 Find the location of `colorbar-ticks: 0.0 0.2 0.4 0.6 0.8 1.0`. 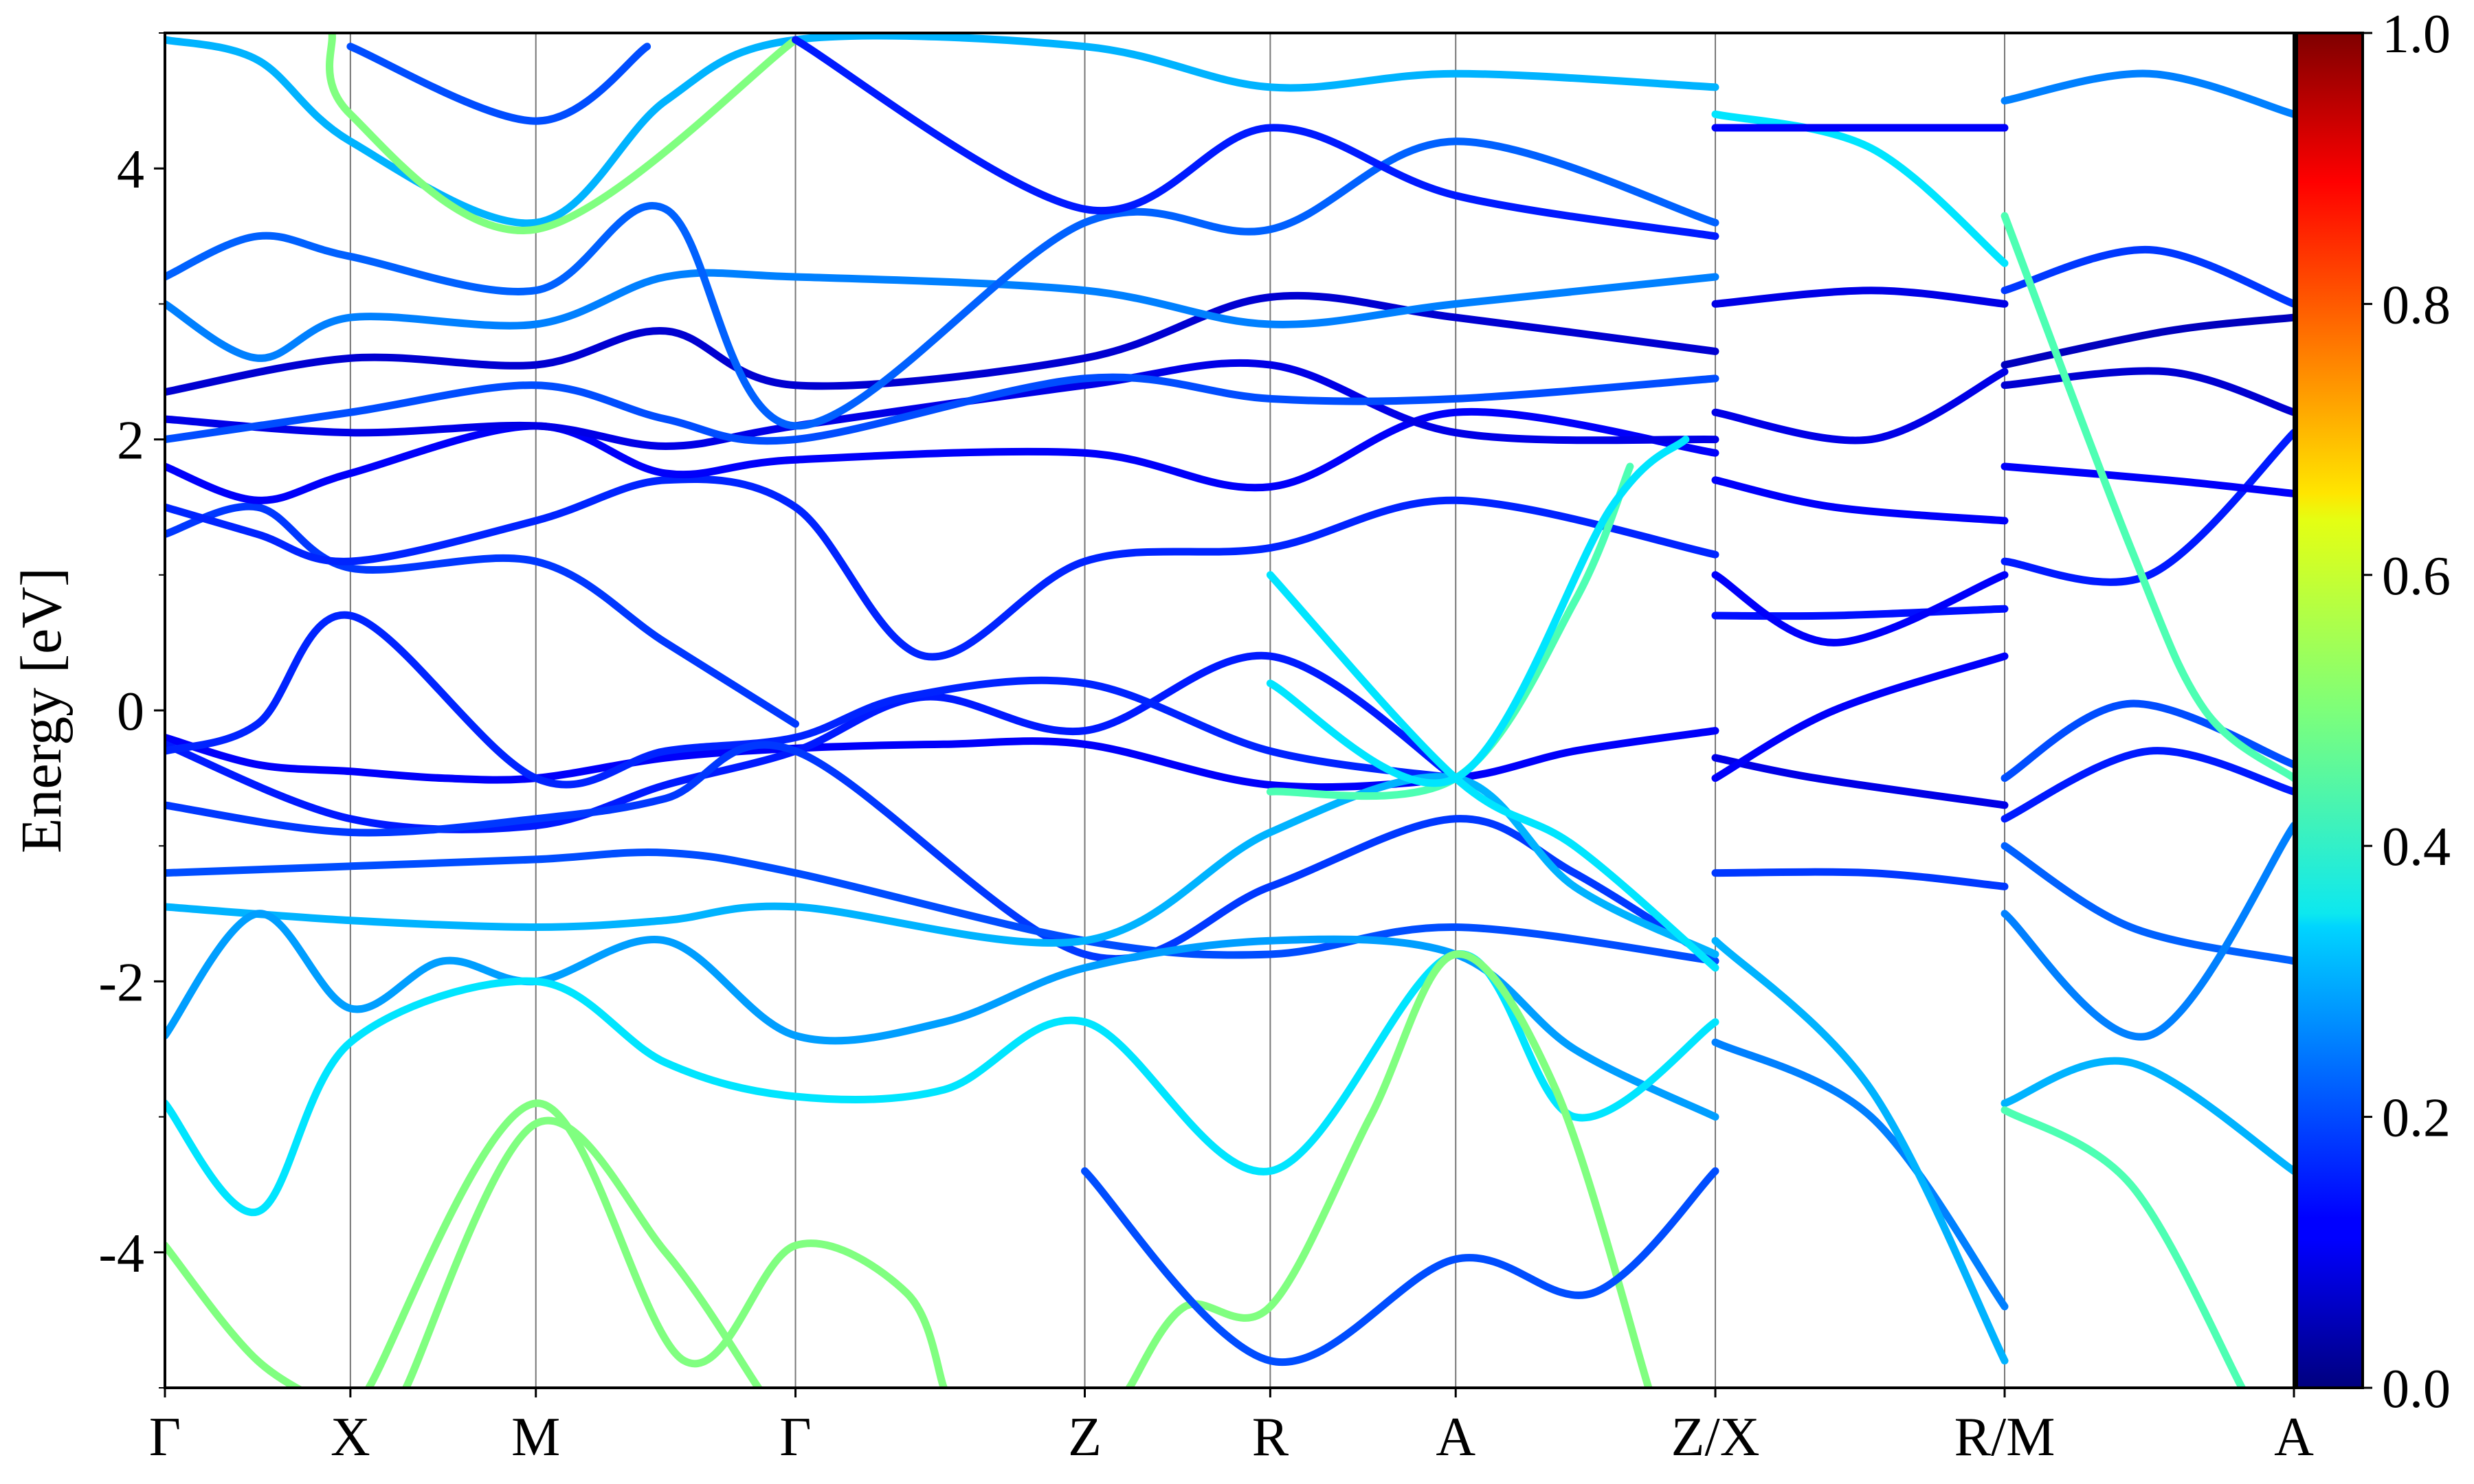

colorbar-ticks: 0.0 0.2 0.4 0.6 0.8 1.0 is located at coordinates (2407, 711).